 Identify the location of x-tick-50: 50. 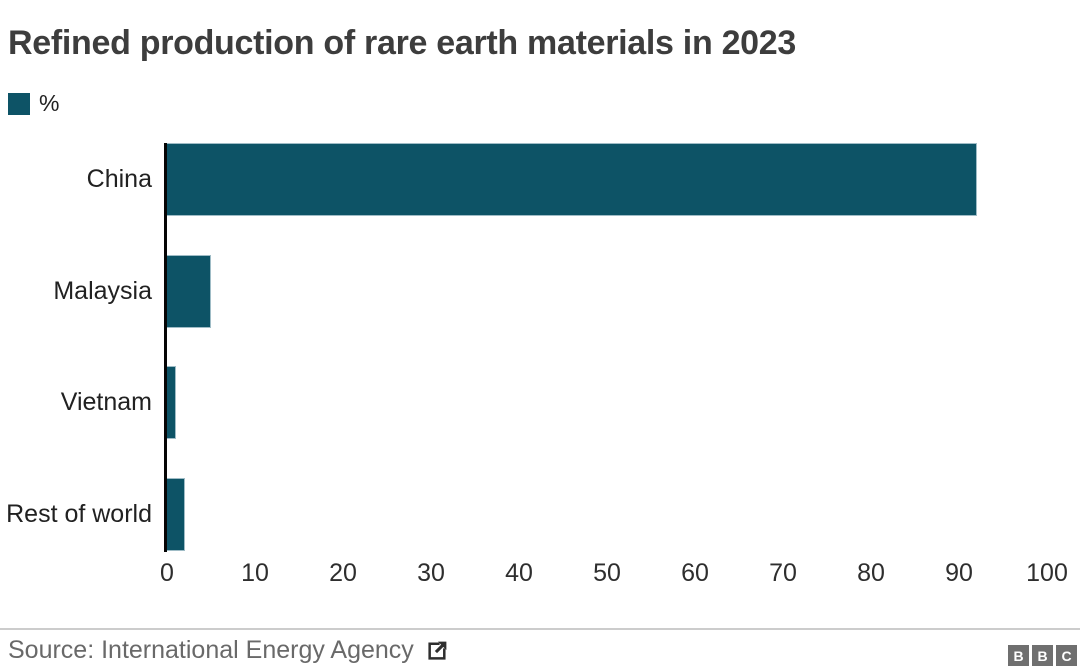
(607, 573).